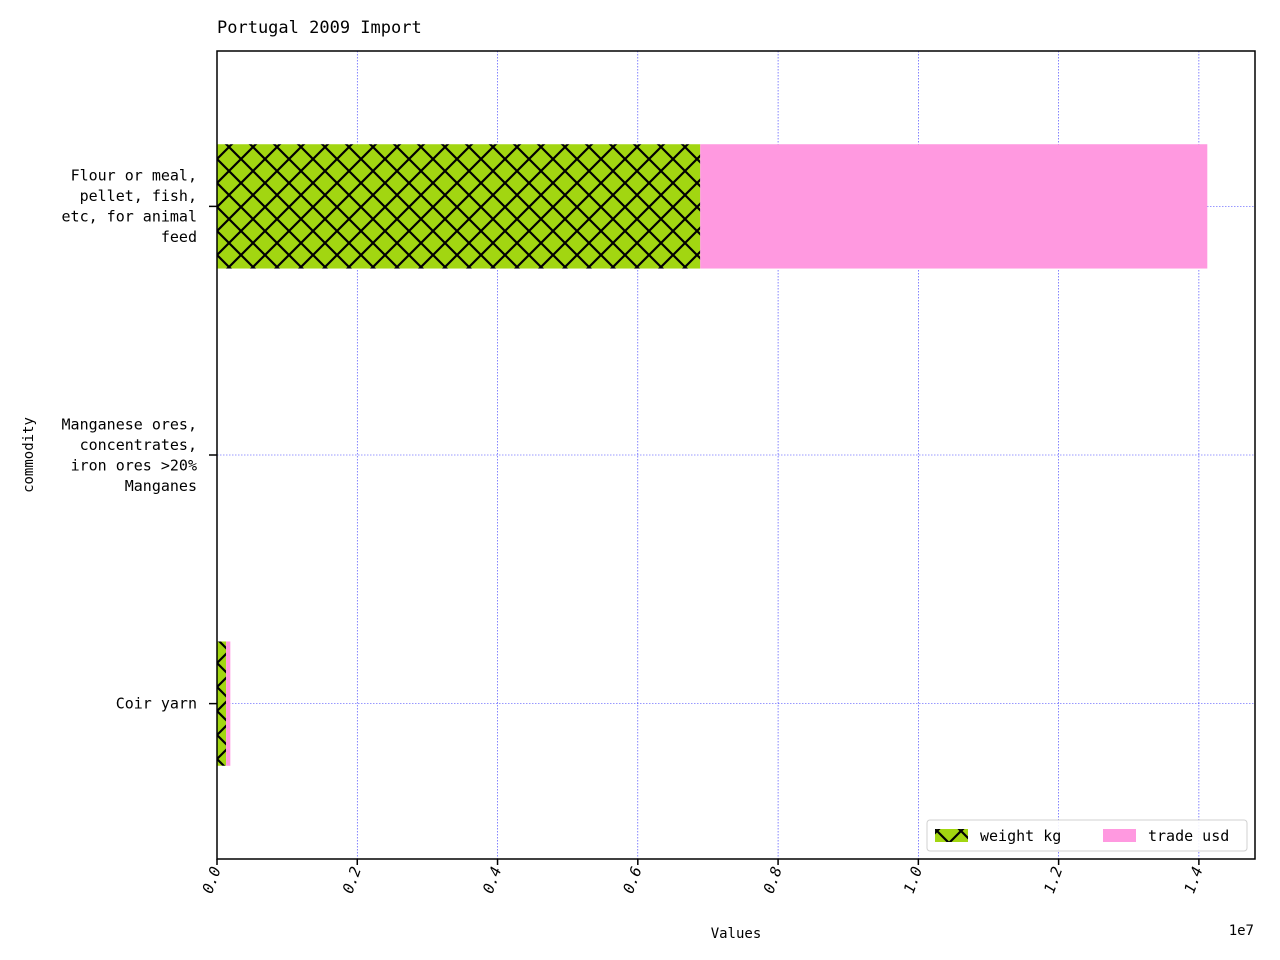 The height and width of the screenshot is (960, 1280). What do you see at coordinates (1193, 880) in the screenshot?
I see `x-tick-label: 1.4` at bounding box center [1193, 880].